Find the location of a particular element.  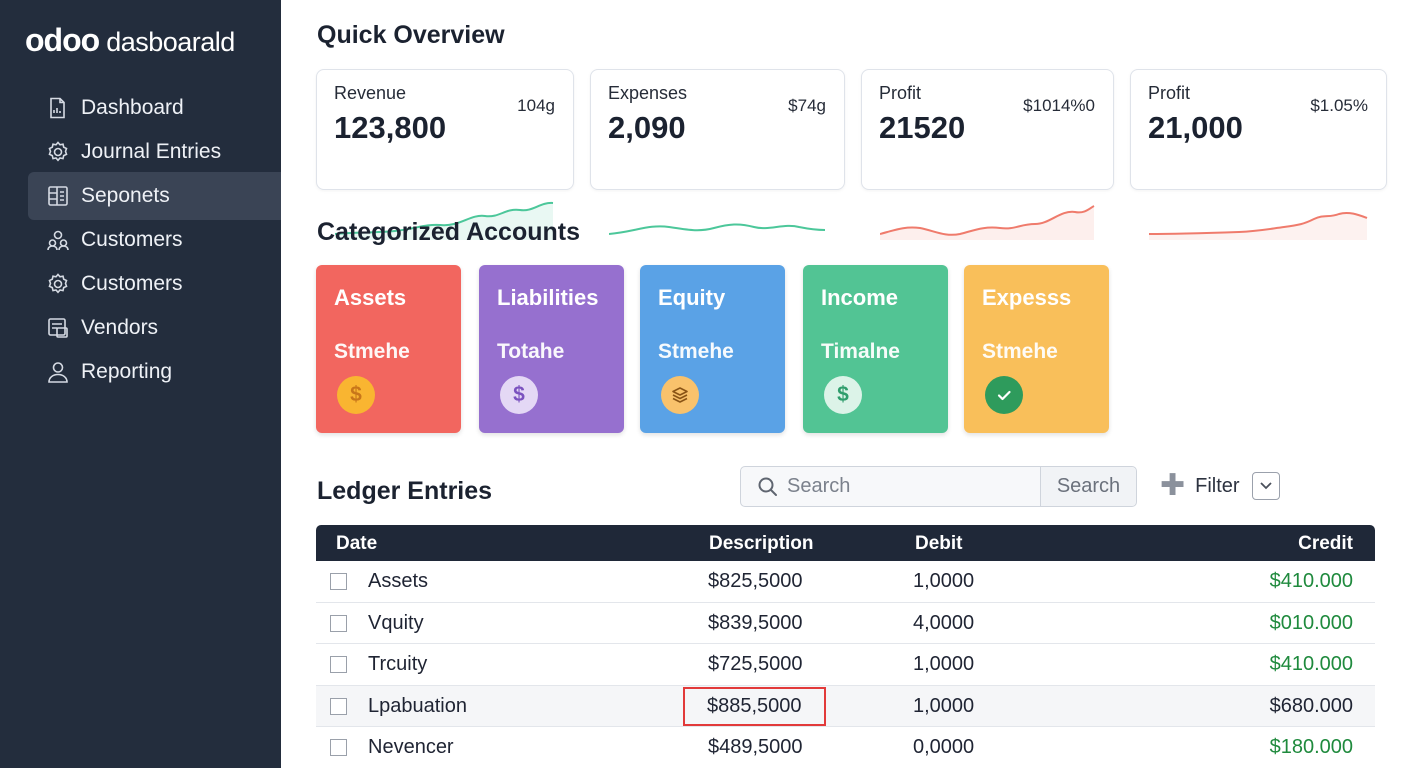

search-bar: Search Search is located at coordinates (938, 486).